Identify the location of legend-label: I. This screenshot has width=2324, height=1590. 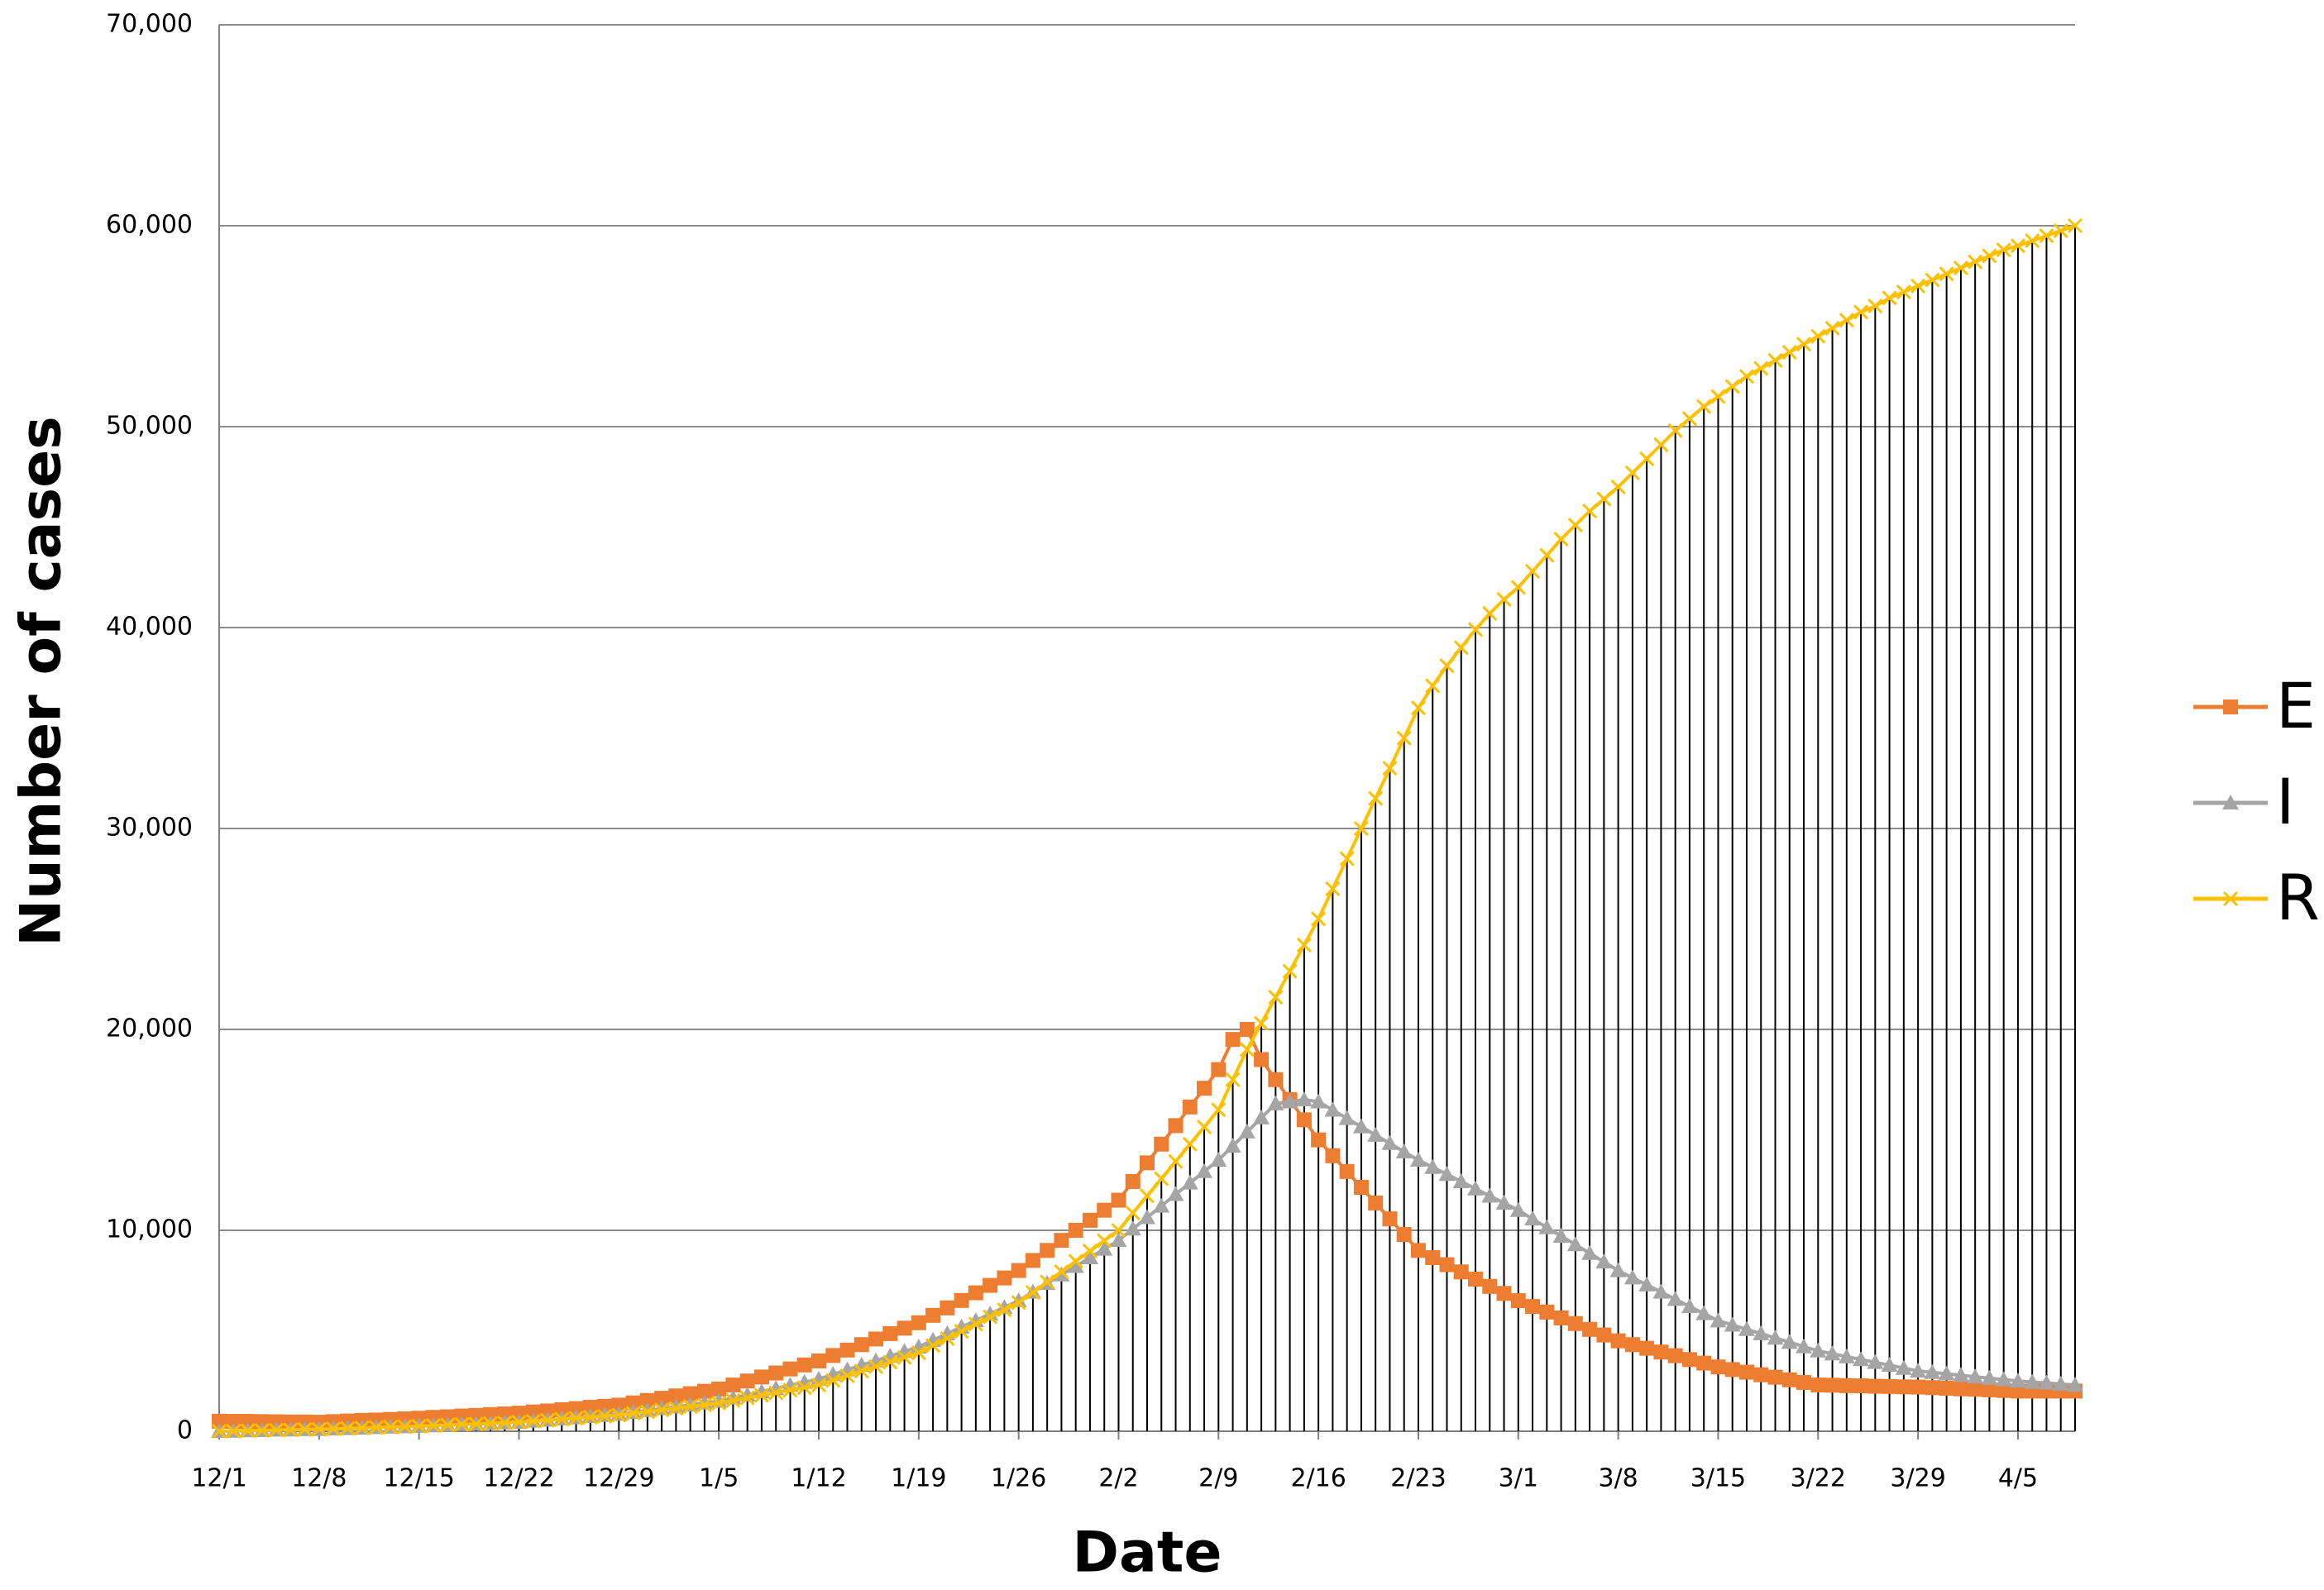
(2285, 801).